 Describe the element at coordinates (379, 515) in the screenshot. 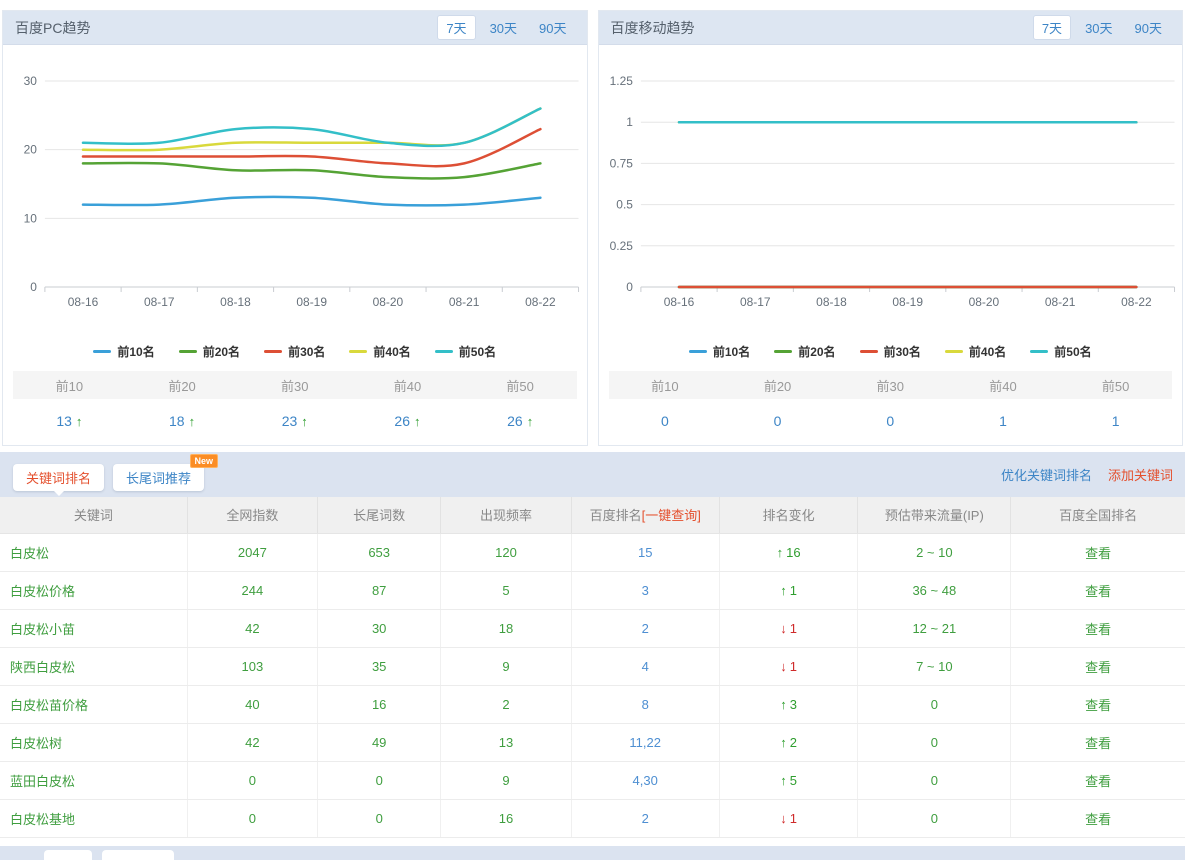

I see `col-header-longtail: 长尾词数` at that location.